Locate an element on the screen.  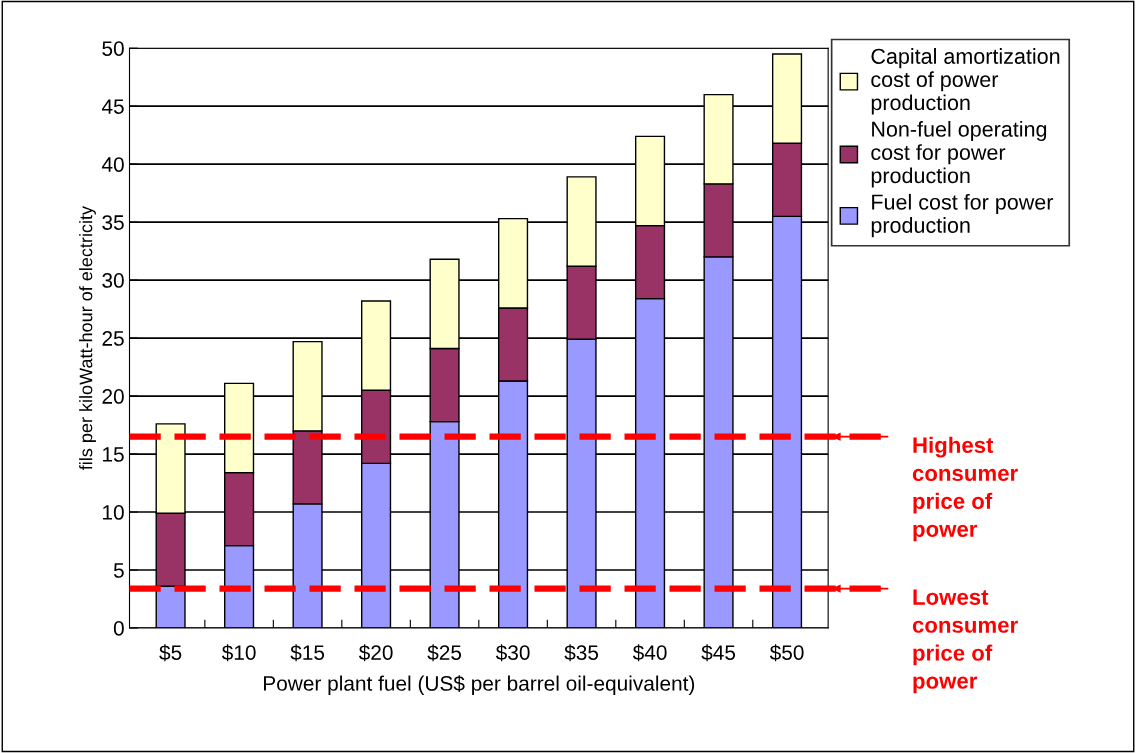
x-tick-label: $30 is located at coordinates (512, 653).